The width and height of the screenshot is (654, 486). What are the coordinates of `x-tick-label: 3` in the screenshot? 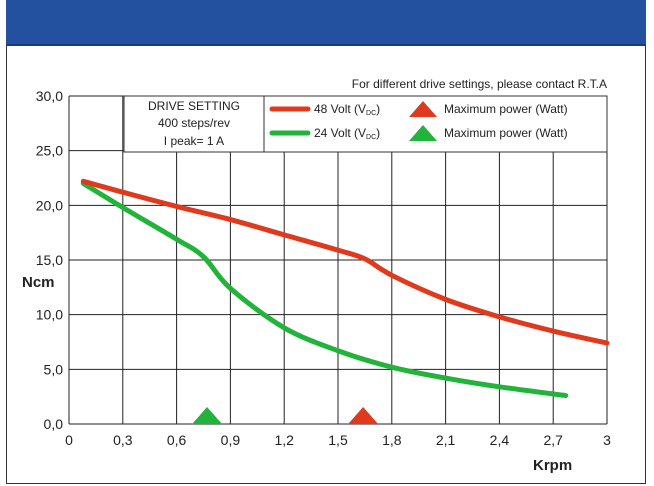 It's located at (607, 440).